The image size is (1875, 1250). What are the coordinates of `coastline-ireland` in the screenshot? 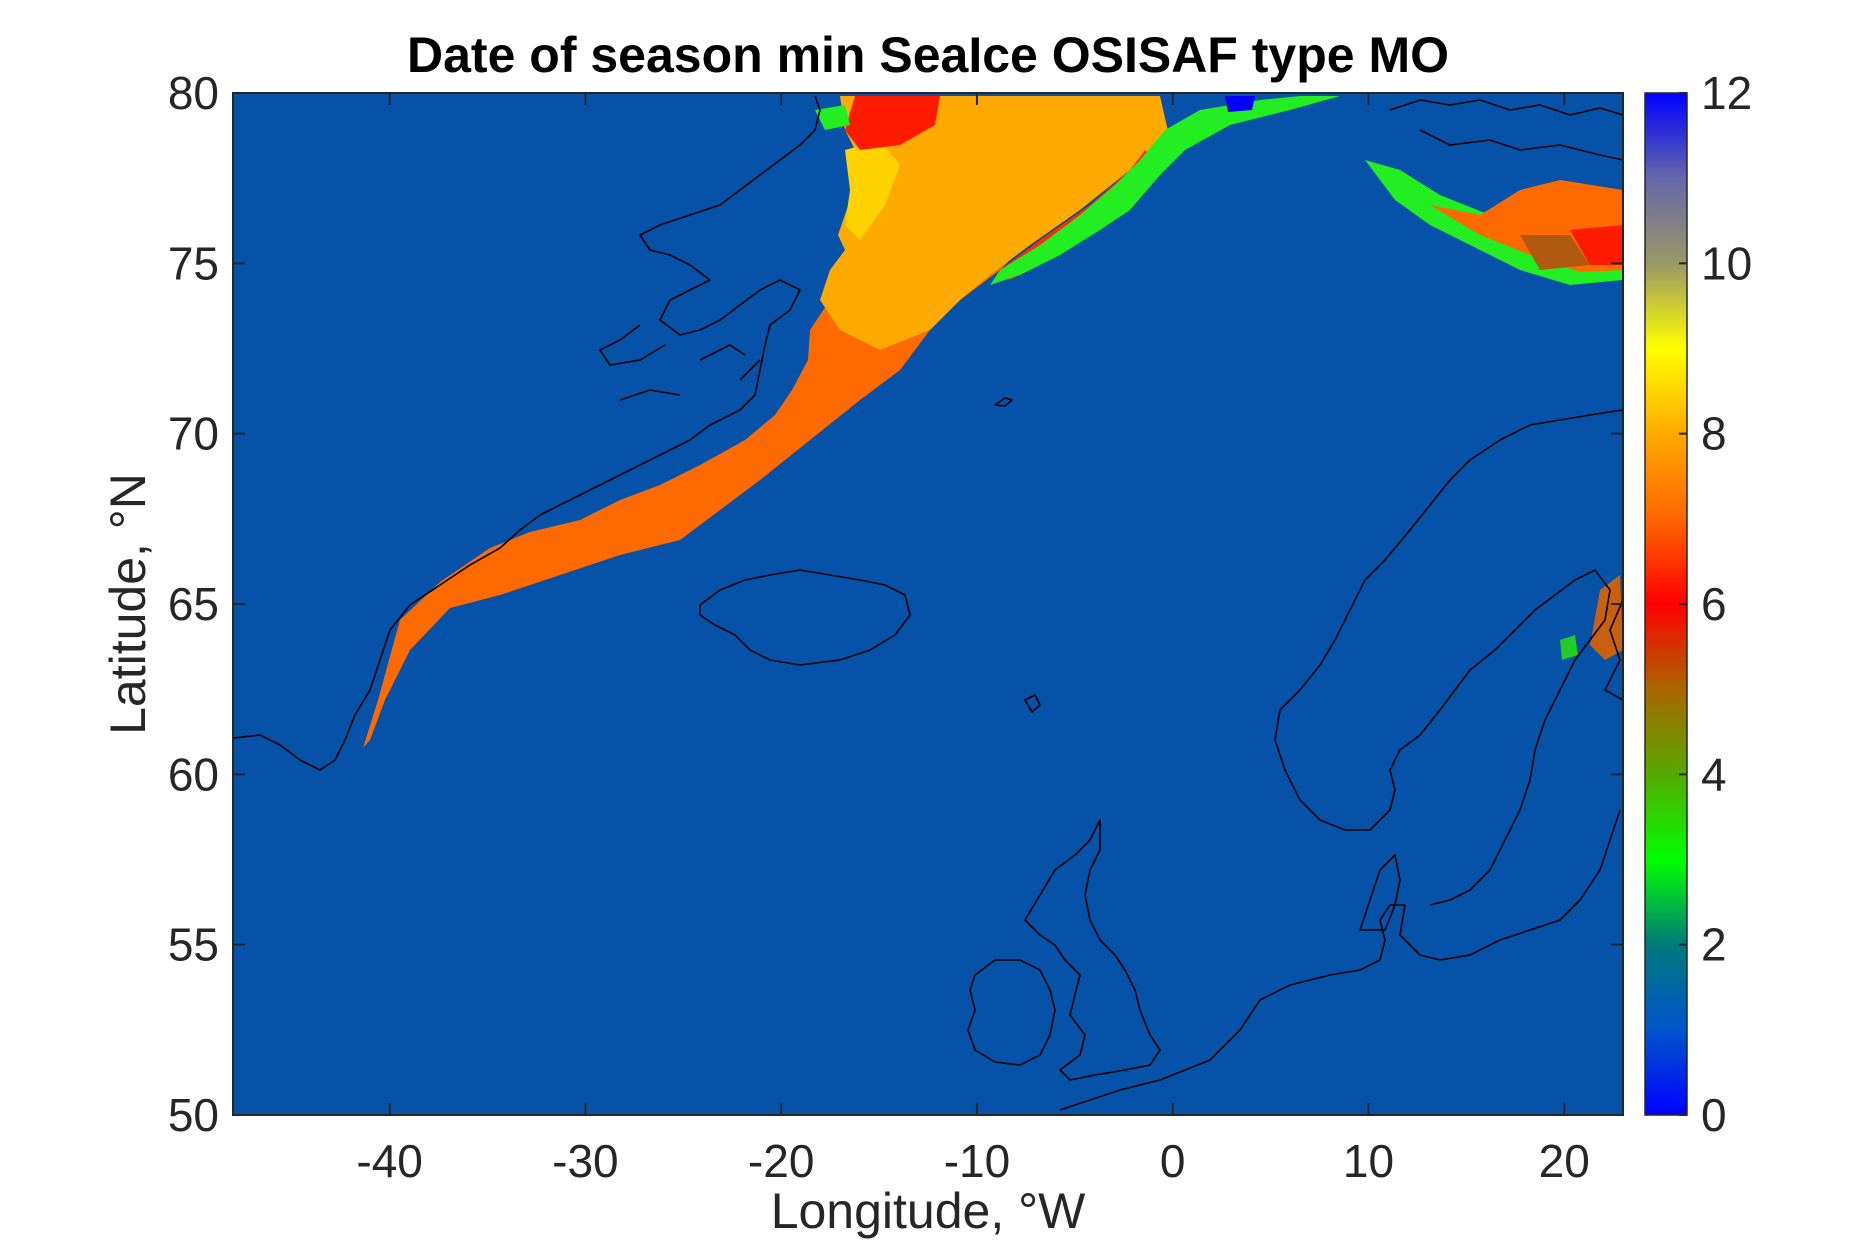 It's located at (1011, 1012).